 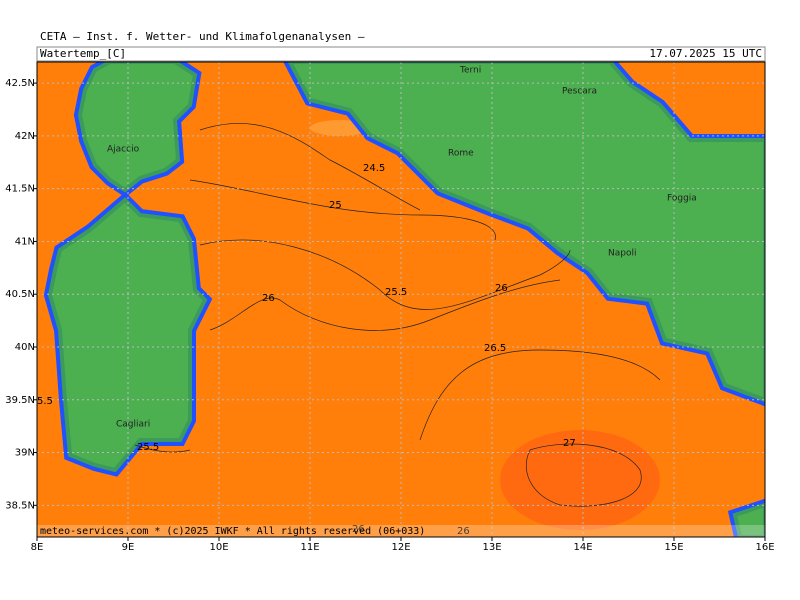 I want to click on contour-label: 25, so click(x=335, y=205).